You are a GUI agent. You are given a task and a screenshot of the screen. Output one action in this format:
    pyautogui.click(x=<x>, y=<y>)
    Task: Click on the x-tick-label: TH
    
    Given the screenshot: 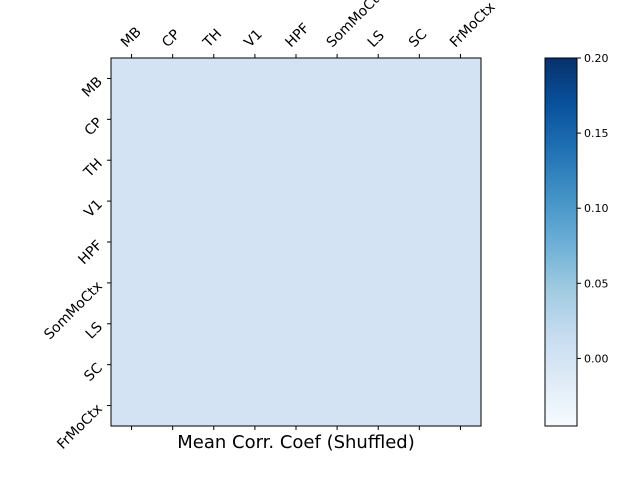 What is the action you would take?
    pyautogui.click(x=213, y=39)
    